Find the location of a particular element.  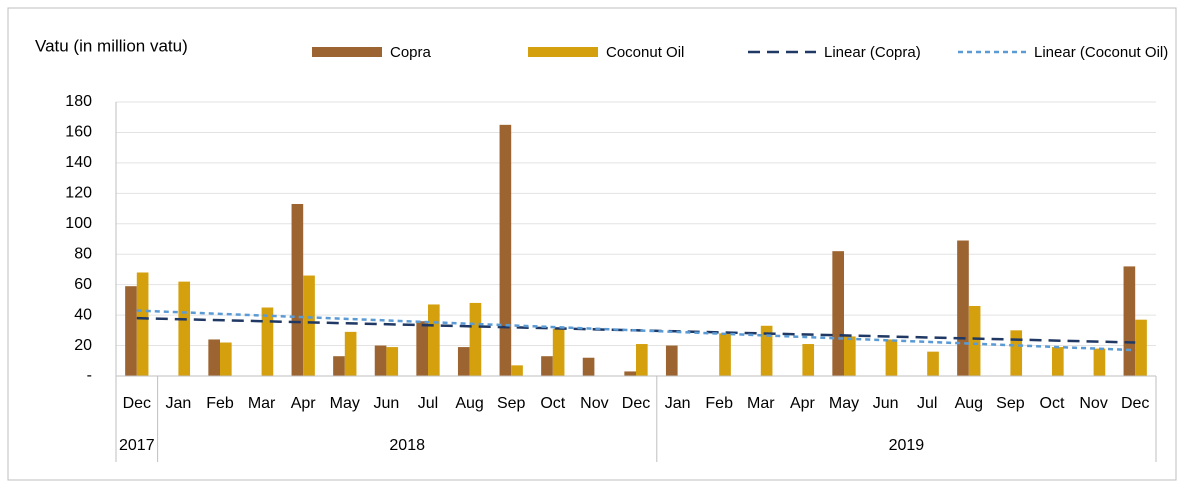

chart-title: Vatu (in million vatu) is located at coordinates (111, 45).